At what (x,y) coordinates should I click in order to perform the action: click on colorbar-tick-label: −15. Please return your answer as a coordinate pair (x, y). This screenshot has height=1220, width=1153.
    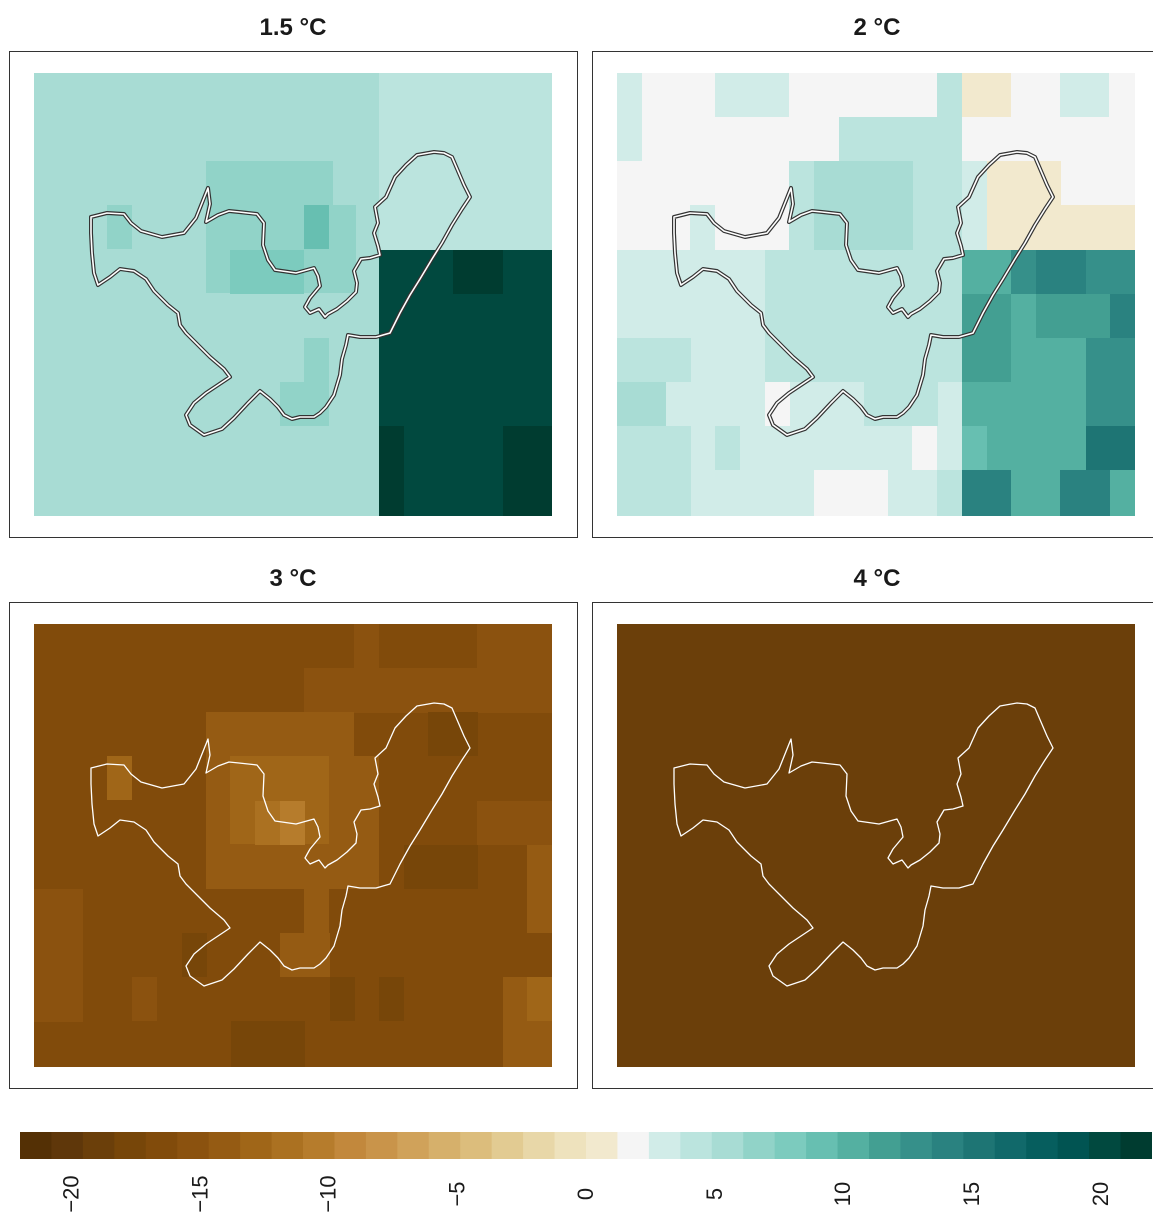
    Looking at the image, I should click on (200, 1193).